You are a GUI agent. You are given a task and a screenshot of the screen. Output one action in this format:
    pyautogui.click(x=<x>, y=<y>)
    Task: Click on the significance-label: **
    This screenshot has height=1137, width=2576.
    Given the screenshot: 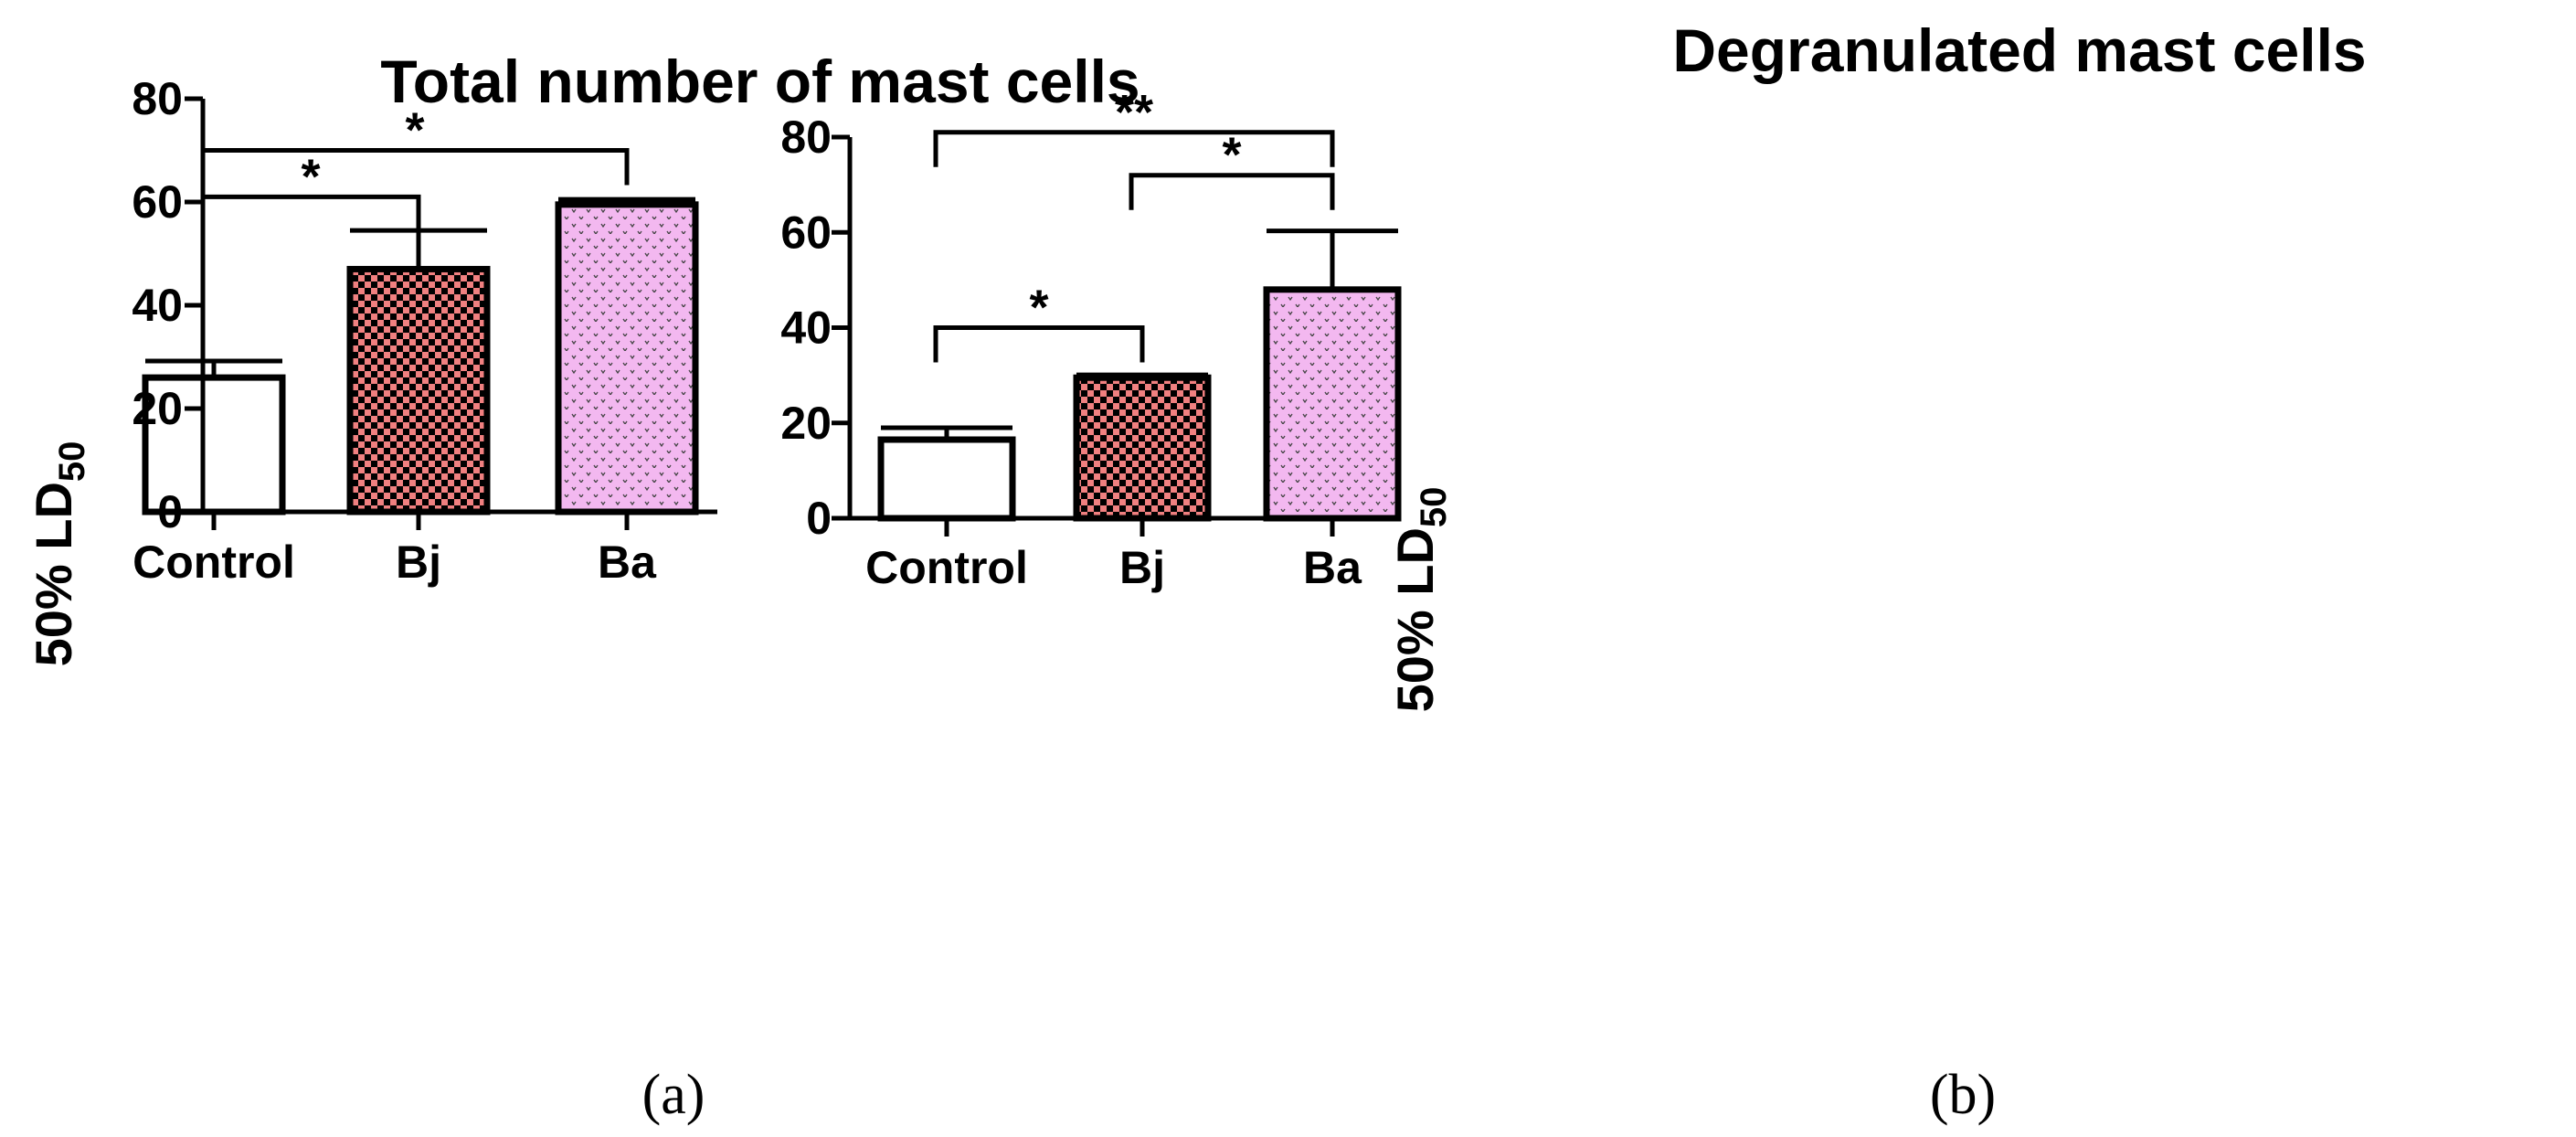 What is the action you would take?
    pyautogui.click(x=1134, y=113)
    